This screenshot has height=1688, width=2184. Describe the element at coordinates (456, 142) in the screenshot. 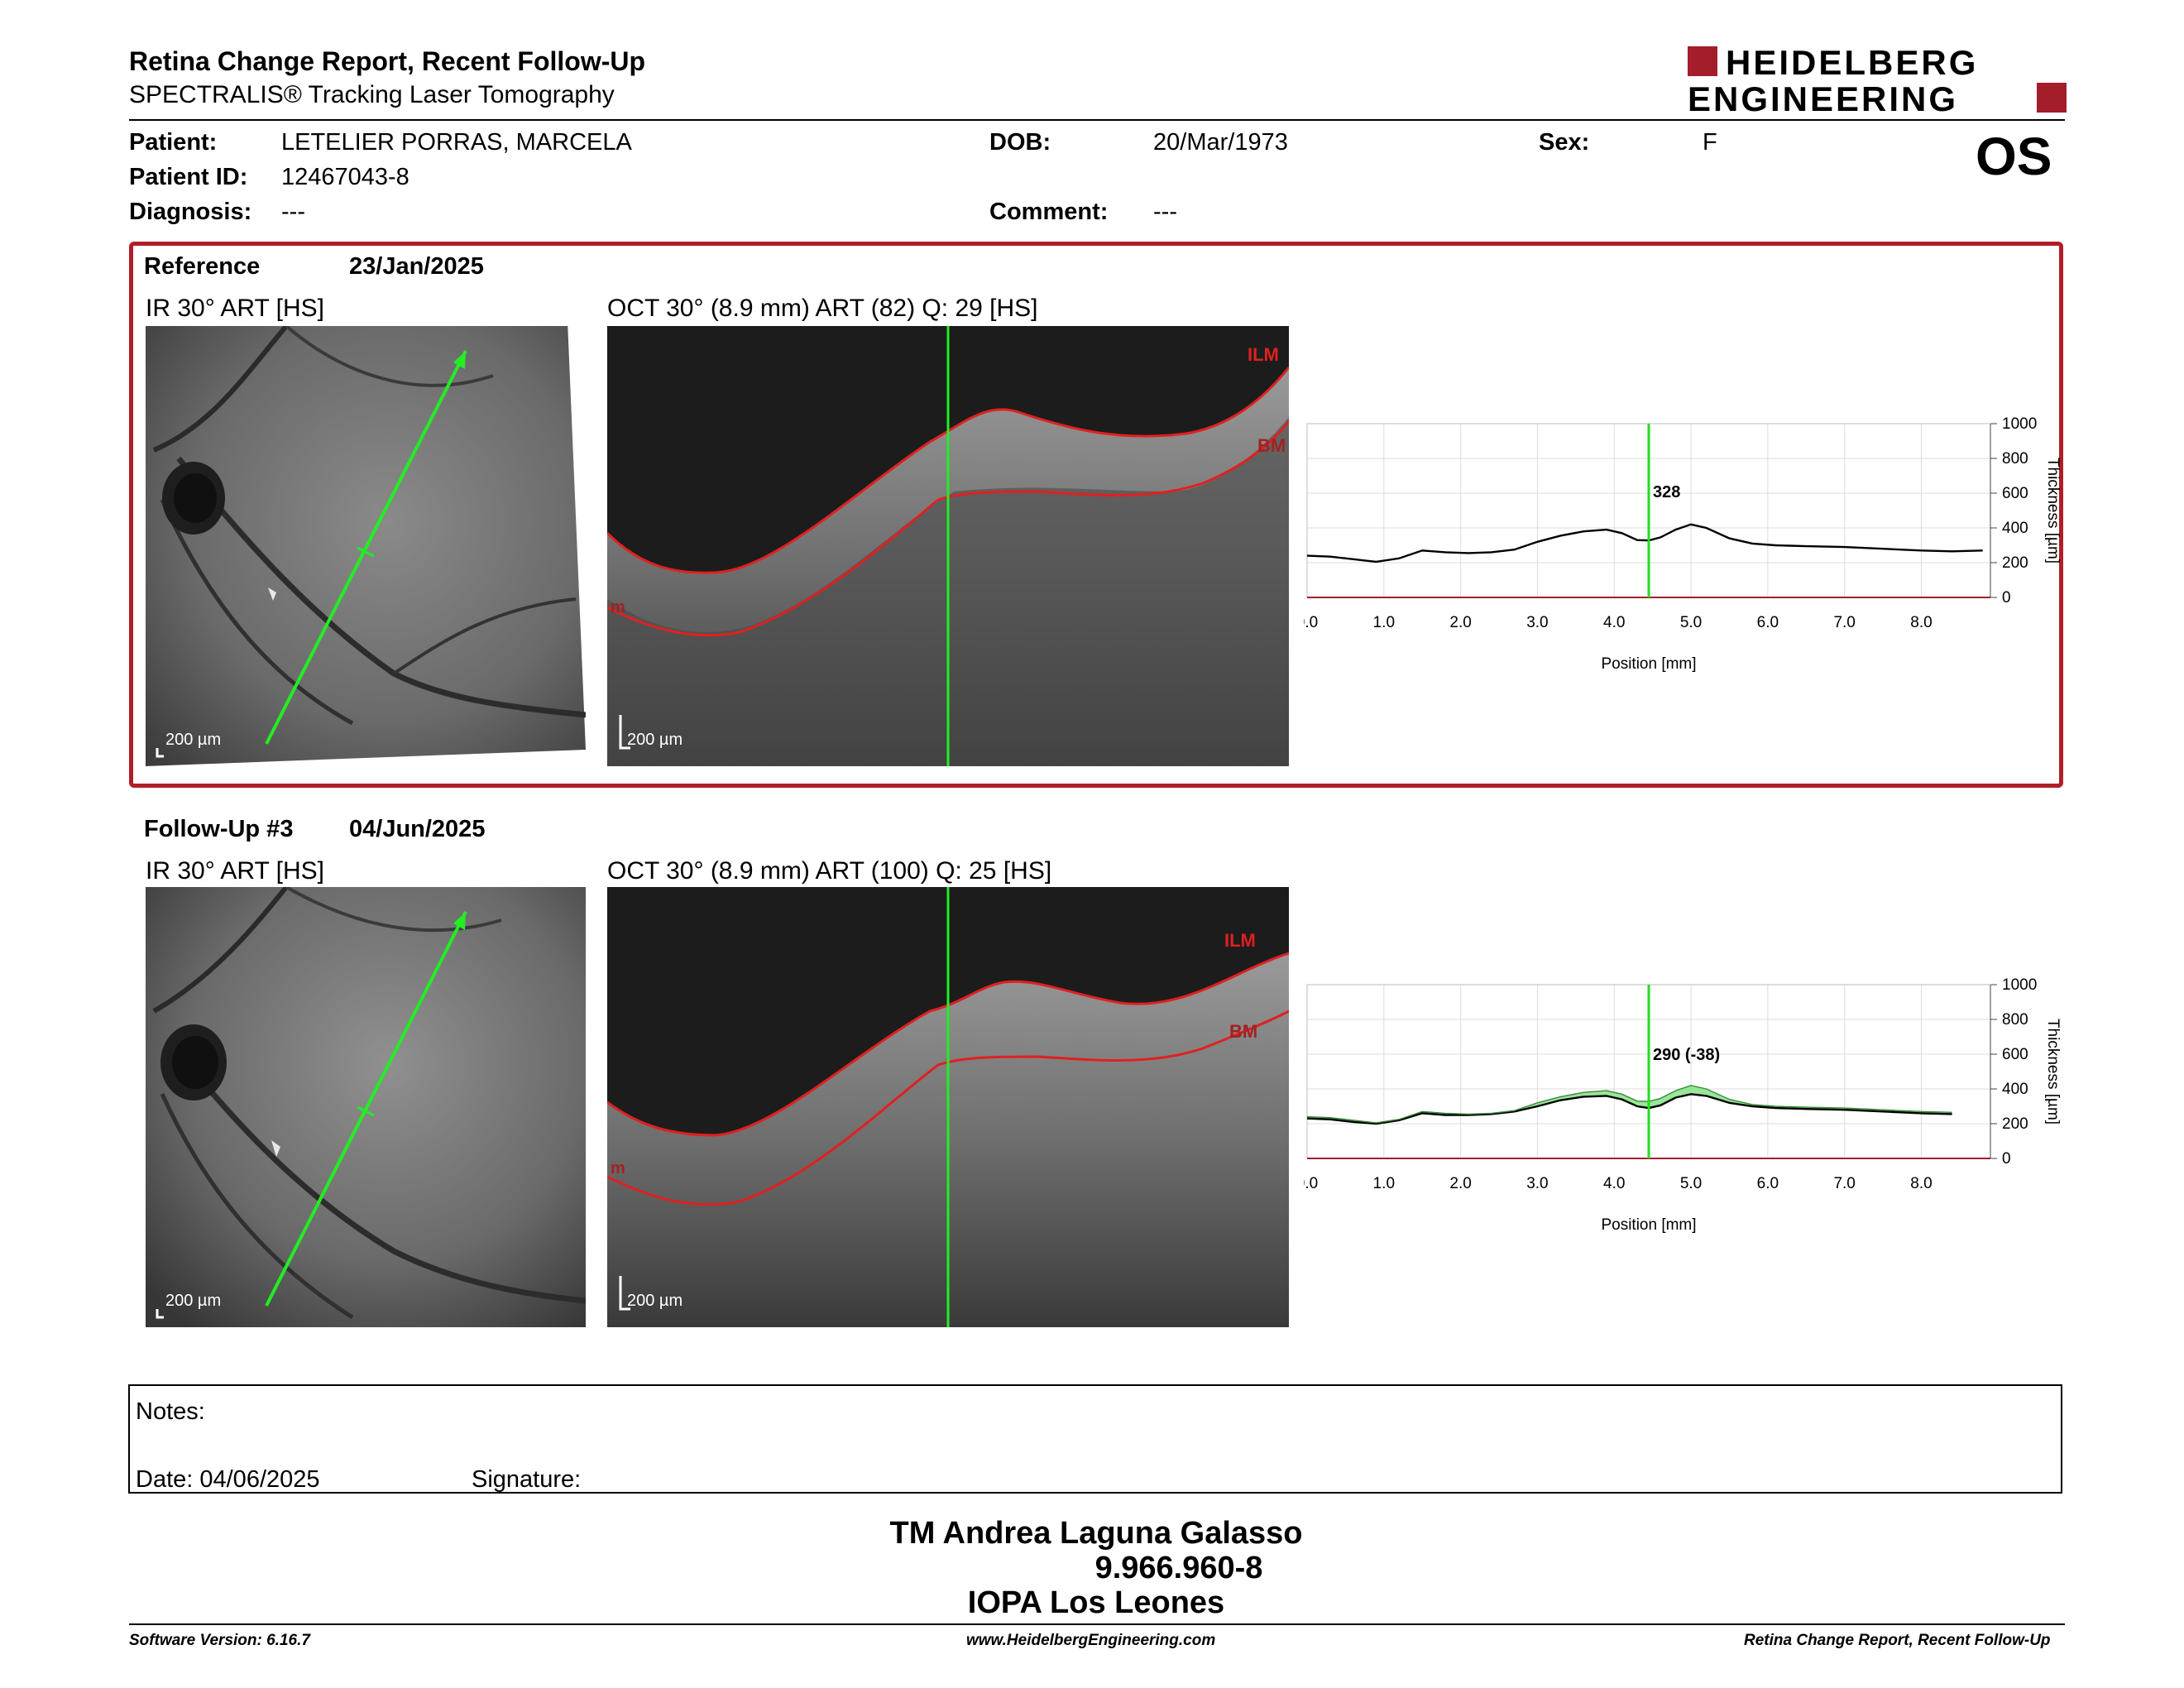

I see `patient-name: LETELIER PORRAS, MARCELA` at that location.